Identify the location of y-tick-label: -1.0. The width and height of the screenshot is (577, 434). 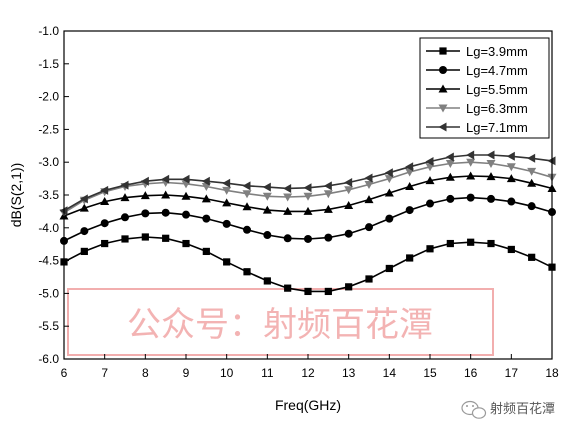
(48, 31).